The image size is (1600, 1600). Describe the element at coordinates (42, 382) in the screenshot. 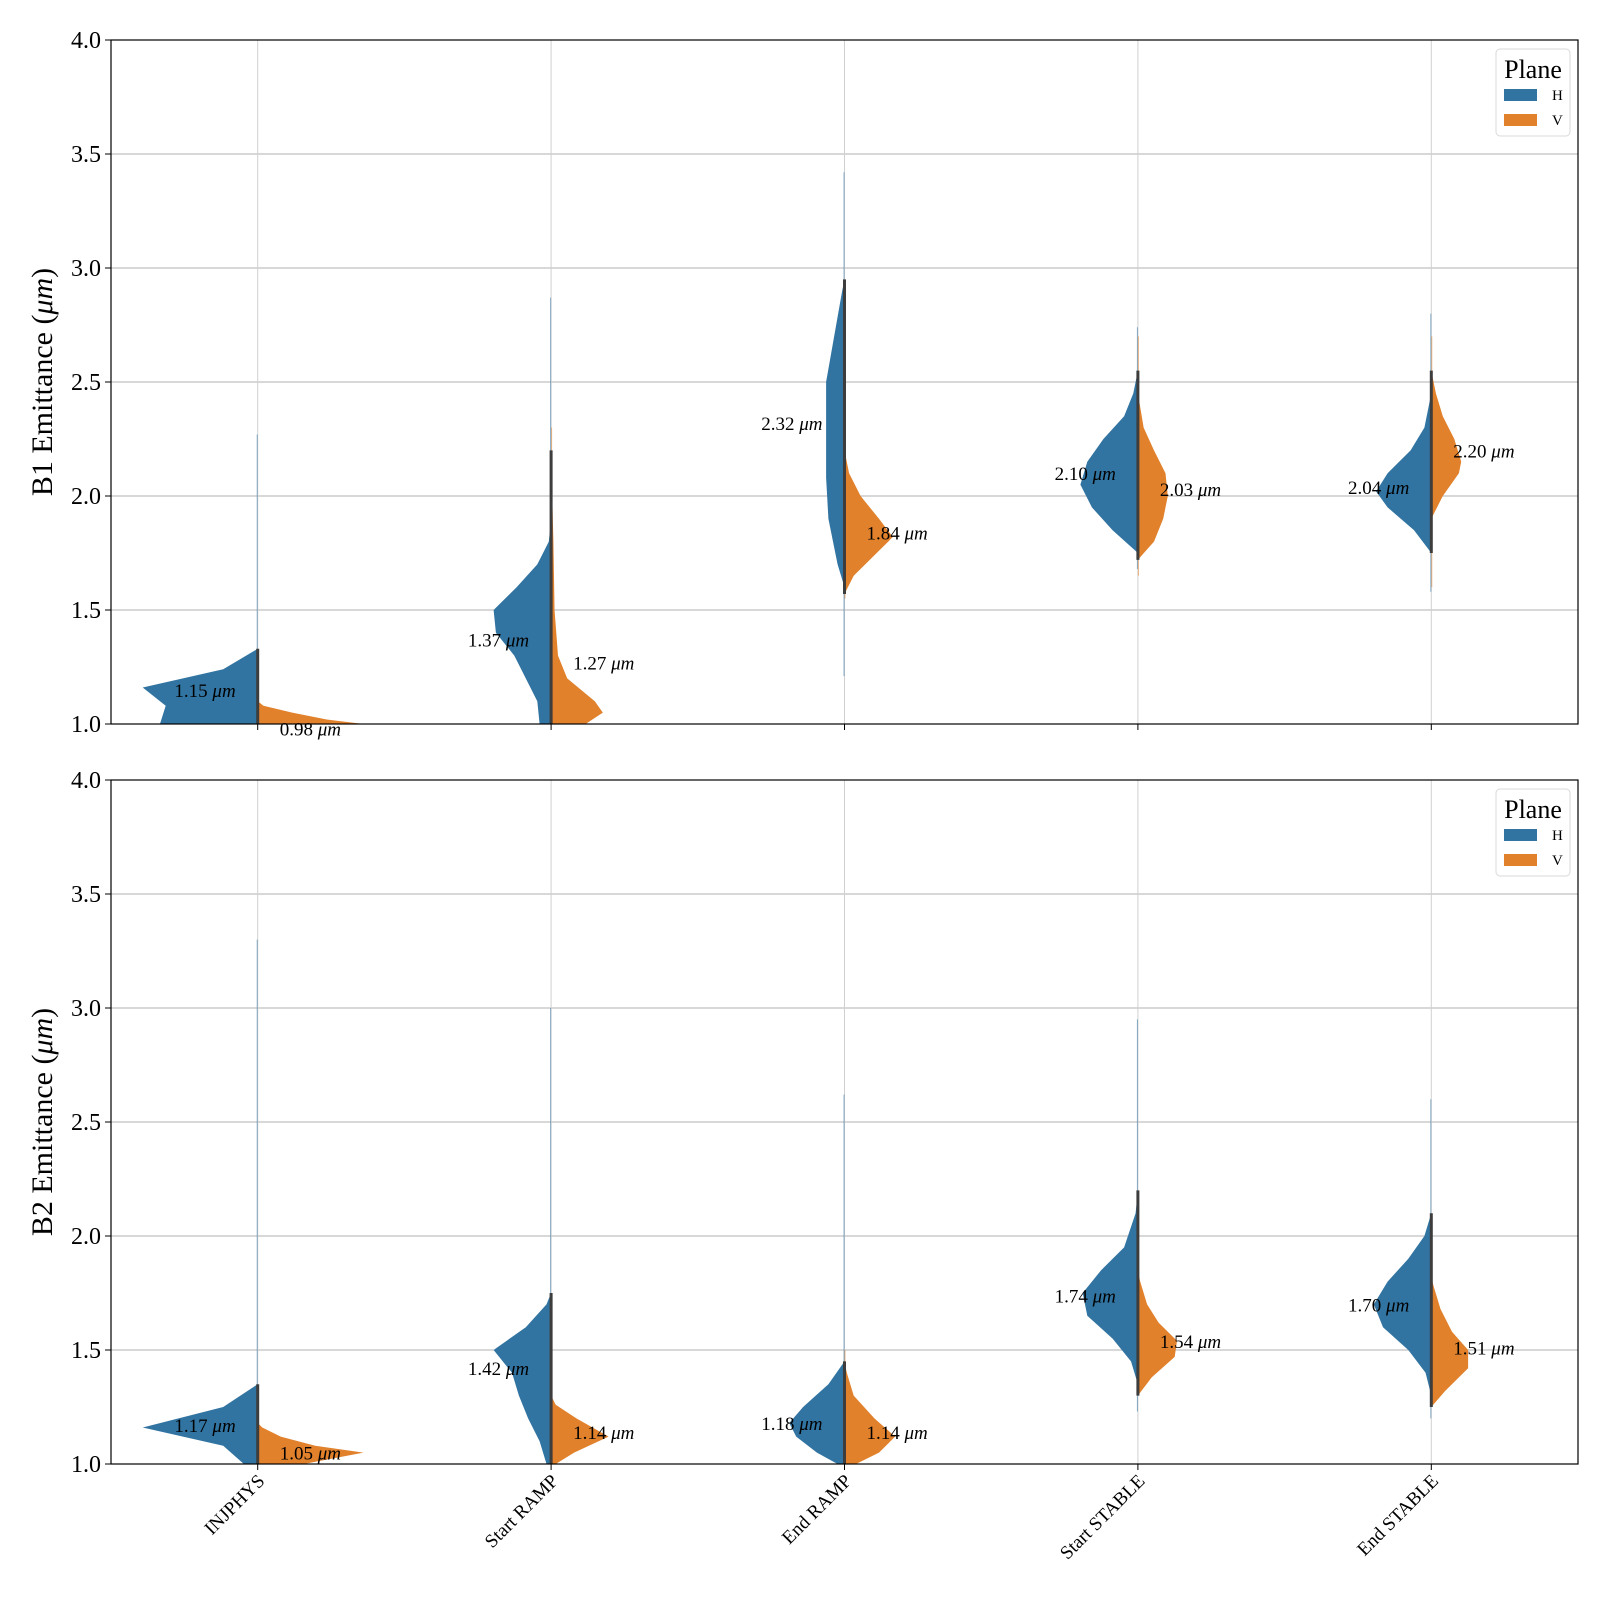

I see `y-axis-label: B1 Emittance (μm)` at that location.